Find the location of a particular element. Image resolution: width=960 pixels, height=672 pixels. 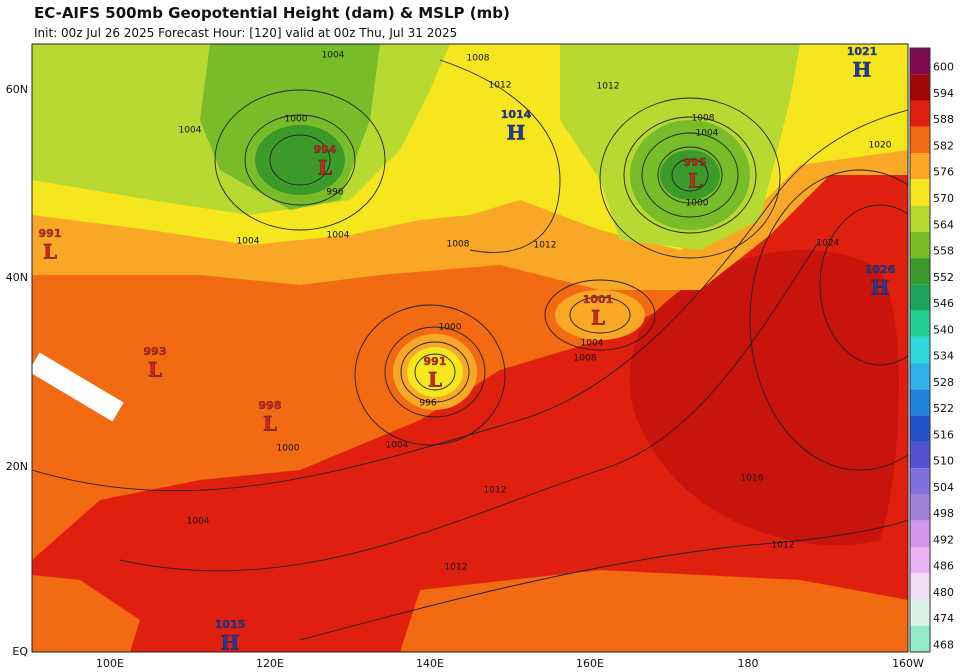

colorbar-label: 498 is located at coordinates (943, 513).